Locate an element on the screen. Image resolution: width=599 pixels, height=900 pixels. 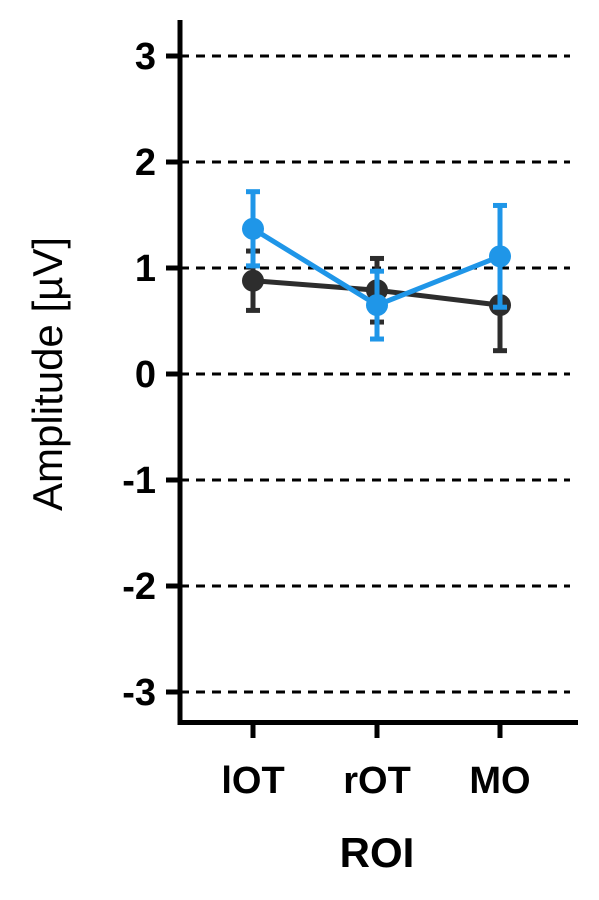
x-tick-label: MO is located at coordinates (499, 781).